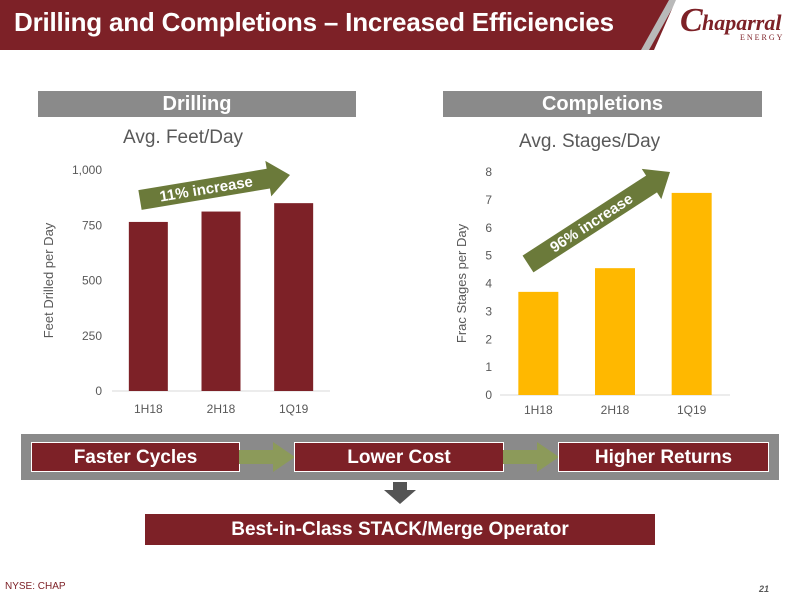  What do you see at coordinates (92, 336) in the screenshot?
I see `drilling-y-tick-label: 250` at bounding box center [92, 336].